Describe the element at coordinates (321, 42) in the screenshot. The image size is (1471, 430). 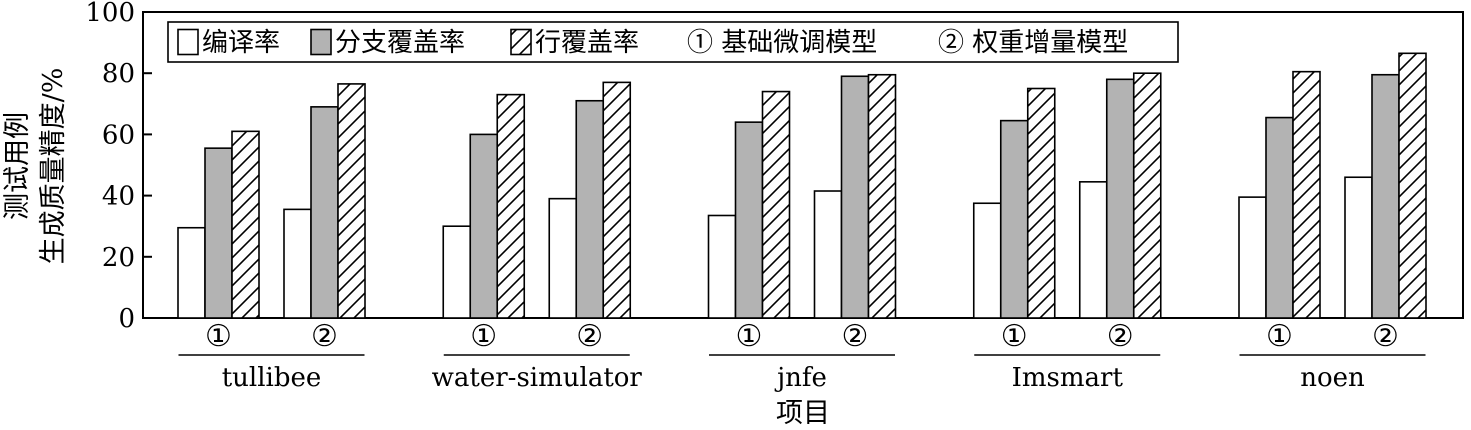
I see `legend-swatch-gray` at that location.